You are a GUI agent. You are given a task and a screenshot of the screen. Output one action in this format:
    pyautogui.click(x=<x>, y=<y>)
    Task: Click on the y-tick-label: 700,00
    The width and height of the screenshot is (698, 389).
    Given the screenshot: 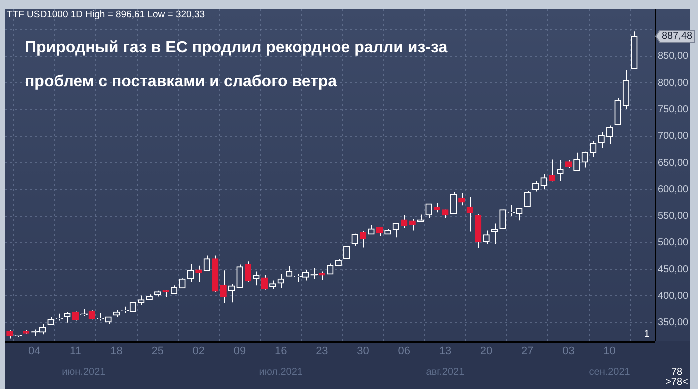 What is the action you would take?
    pyautogui.click(x=674, y=136)
    